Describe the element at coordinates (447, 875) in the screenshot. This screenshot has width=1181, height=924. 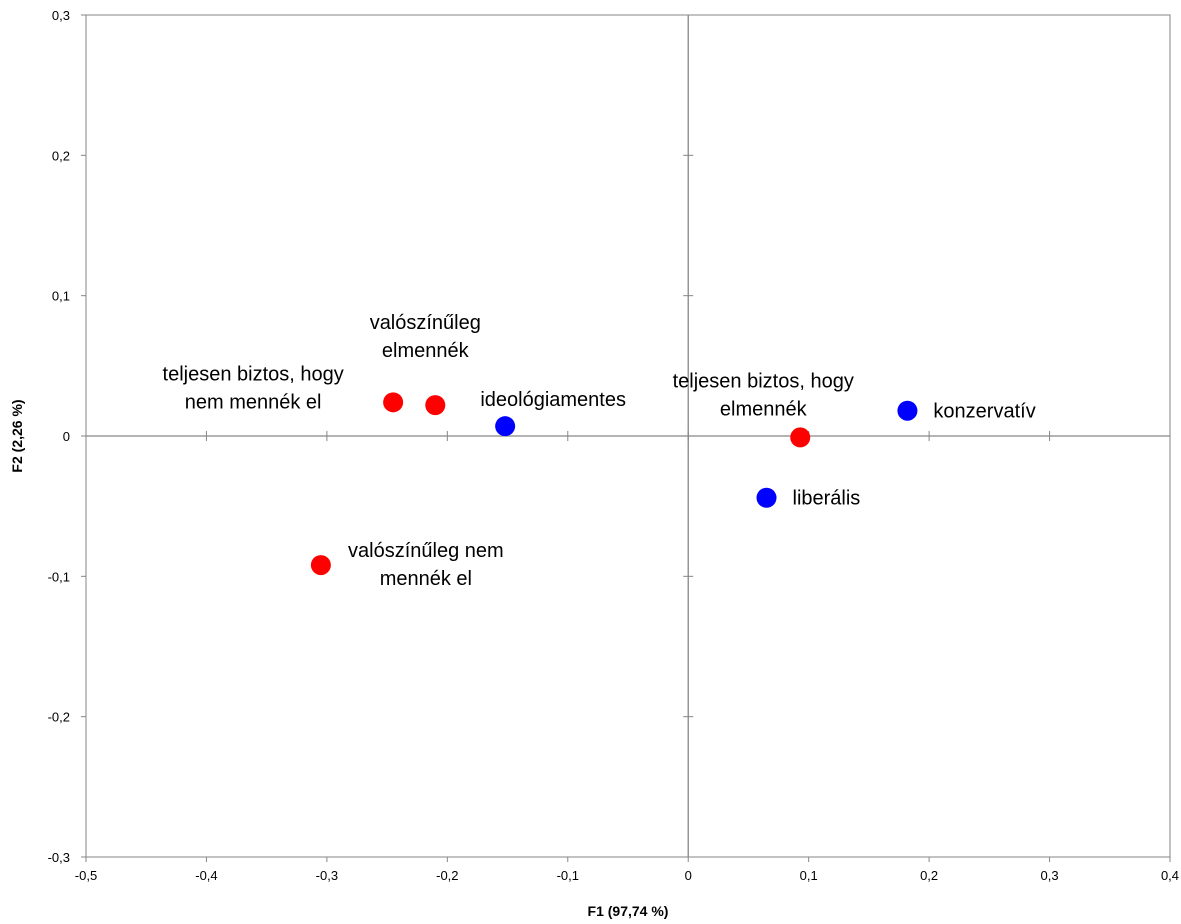
I see `x-tick-label: -0,2` at that location.